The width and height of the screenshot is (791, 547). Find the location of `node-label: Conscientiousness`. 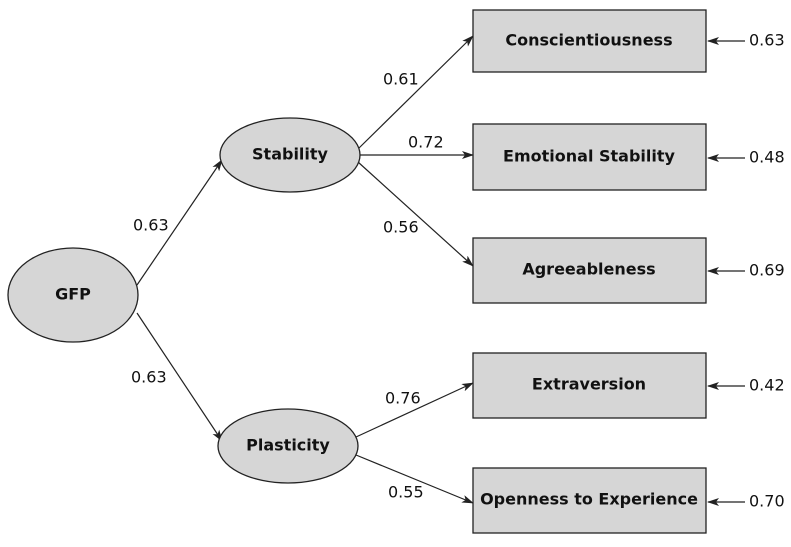

node-label: Conscientiousness is located at coordinates (588, 40).